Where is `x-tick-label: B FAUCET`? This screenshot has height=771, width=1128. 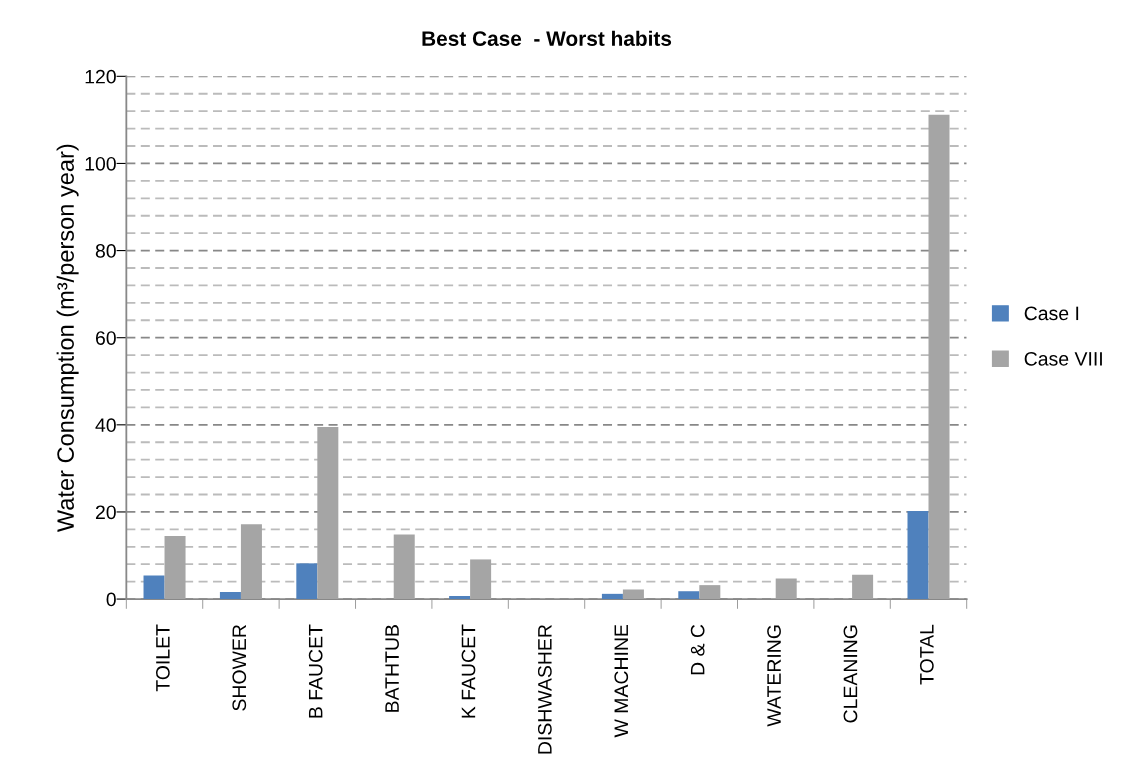
x-tick-label: B FAUCET is located at coordinates (315, 671).